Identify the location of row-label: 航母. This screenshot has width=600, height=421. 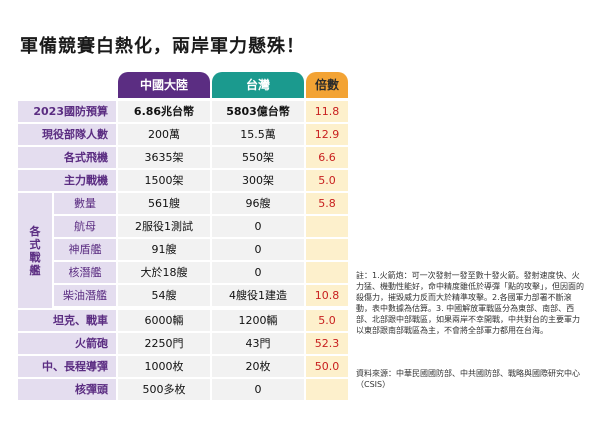
(85, 226).